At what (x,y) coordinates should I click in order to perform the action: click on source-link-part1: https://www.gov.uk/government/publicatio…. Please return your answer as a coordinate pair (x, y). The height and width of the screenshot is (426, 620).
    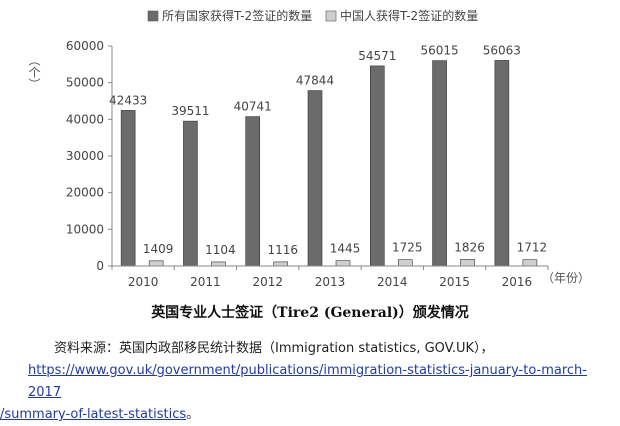
    Looking at the image, I should click on (307, 381).